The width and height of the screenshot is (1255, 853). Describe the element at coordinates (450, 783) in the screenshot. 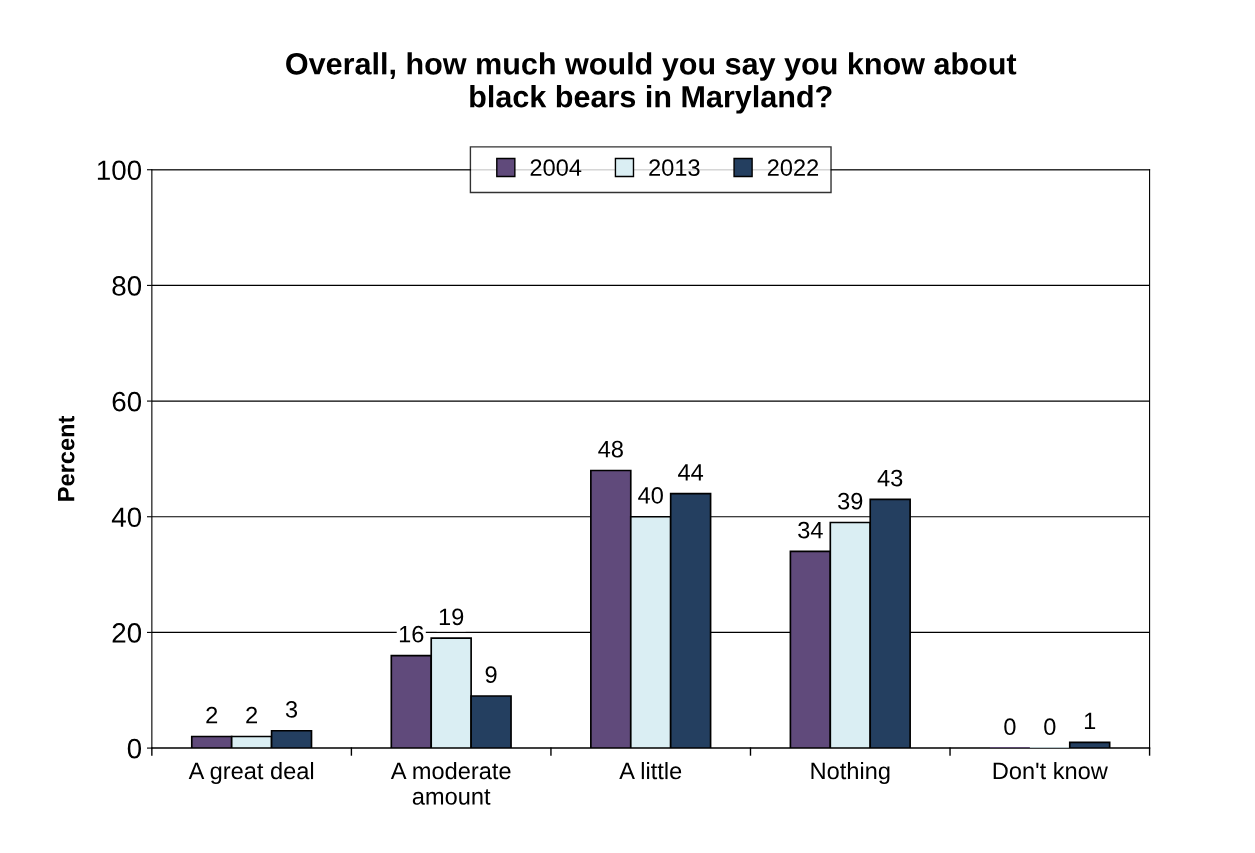

I see `x-tick-label: A moderate amount` at that location.